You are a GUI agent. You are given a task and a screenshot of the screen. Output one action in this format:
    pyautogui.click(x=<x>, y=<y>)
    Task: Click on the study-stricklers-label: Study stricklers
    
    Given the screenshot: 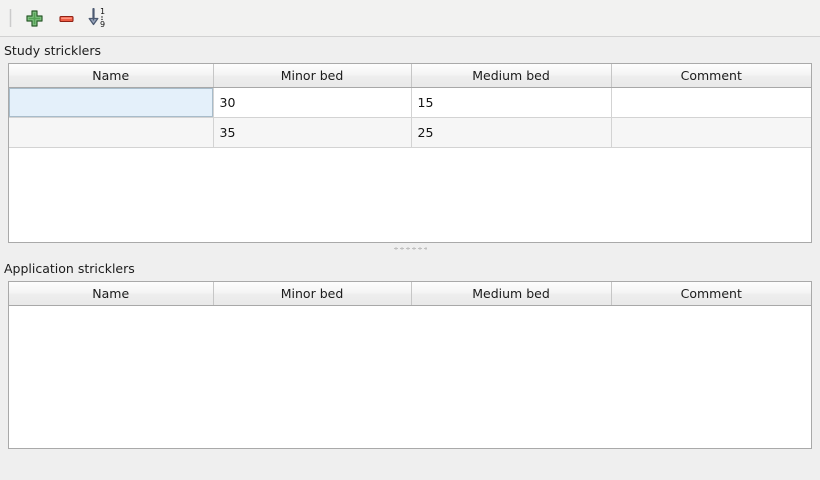 What is the action you would take?
    pyautogui.click(x=53, y=50)
    